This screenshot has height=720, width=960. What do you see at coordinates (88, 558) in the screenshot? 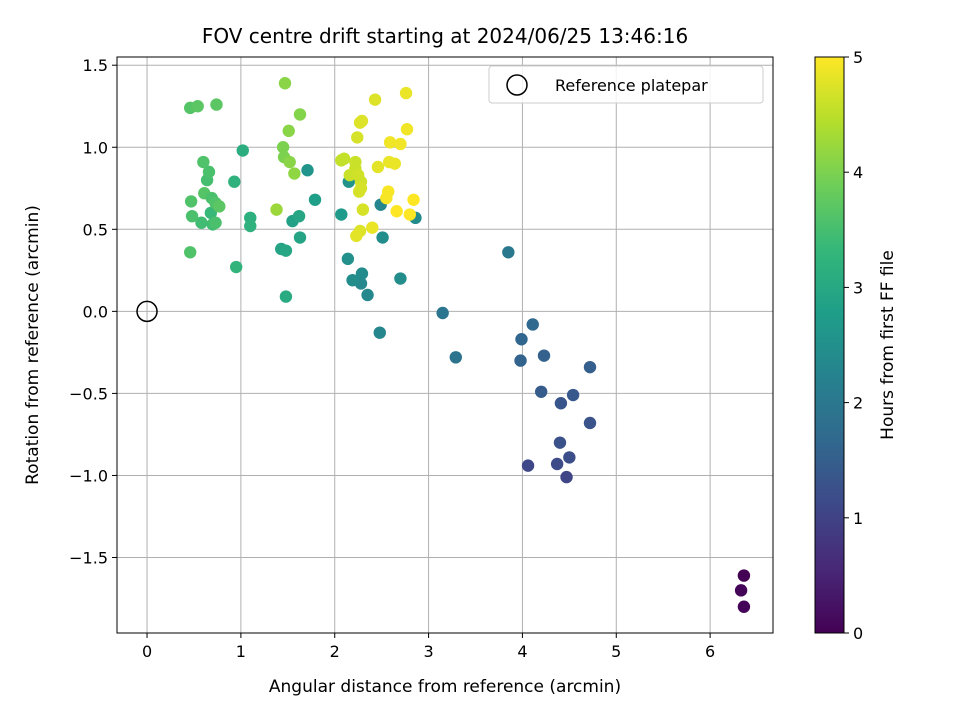
I see `y-tick-label: −1.5` at bounding box center [88, 558].